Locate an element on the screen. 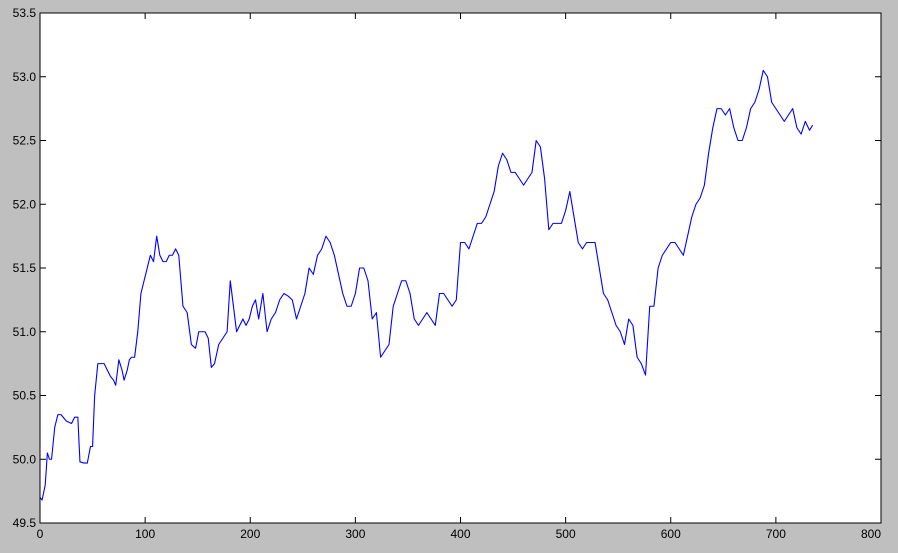  x-tick-label: 600 is located at coordinates (671, 534).